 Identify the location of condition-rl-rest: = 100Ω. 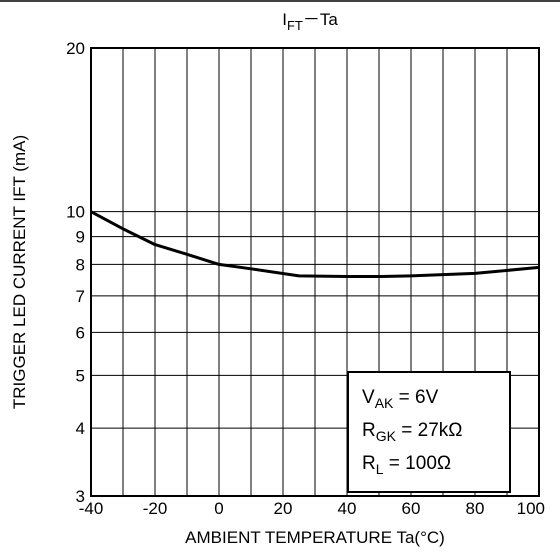
(418, 463).